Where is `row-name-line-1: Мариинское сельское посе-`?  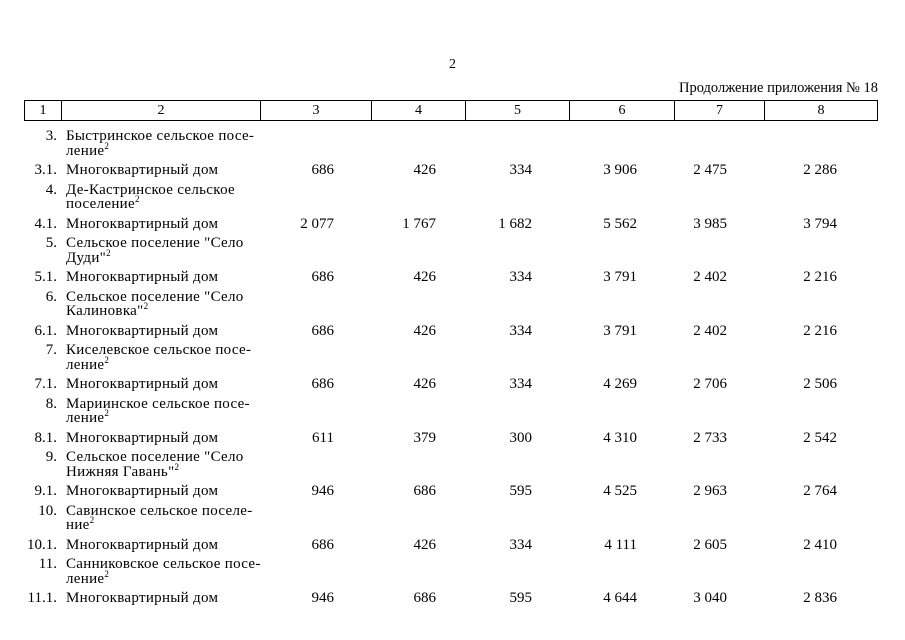 row-name-line-1: Мариинское сельское посе- is located at coordinates (158, 403).